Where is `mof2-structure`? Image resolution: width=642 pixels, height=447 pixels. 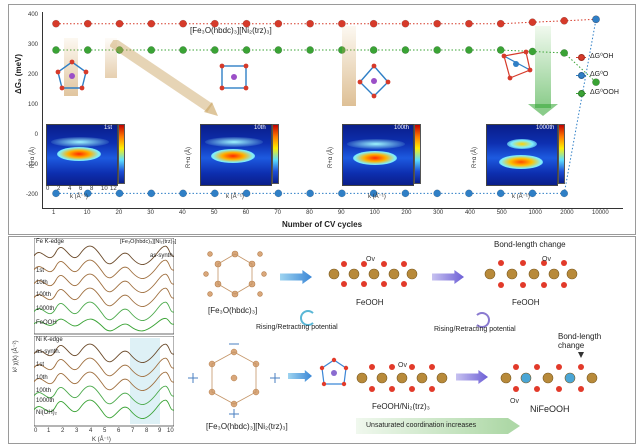 mof2-structure is located at coordinates (234, 380).